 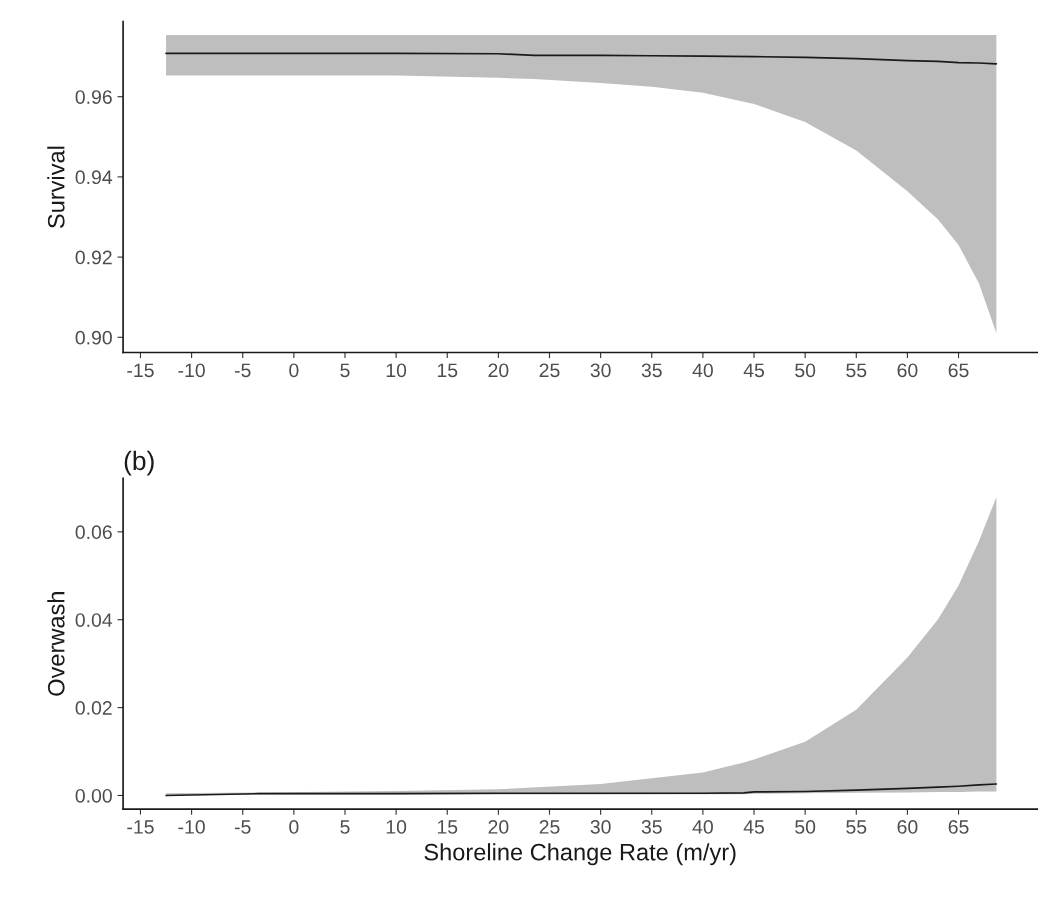 What do you see at coordinates (93, 257) in the screenshot?
I see `y-tick-label: 0.92` at bounding box center [93, 257].